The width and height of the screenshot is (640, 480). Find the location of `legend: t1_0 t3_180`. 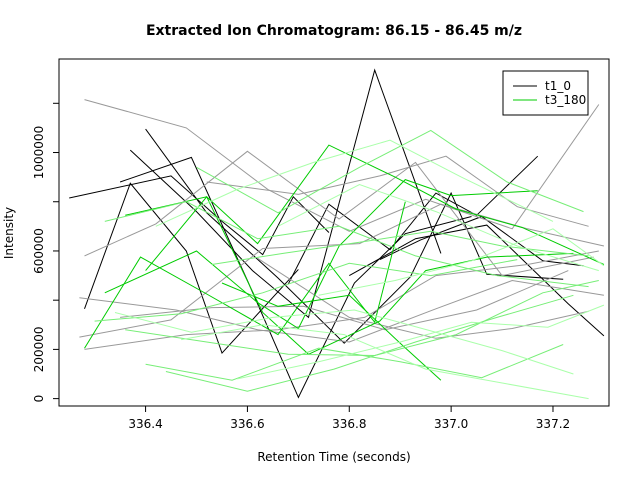

legend: t1_0 t3_180 is located at coordinates (545, 93).